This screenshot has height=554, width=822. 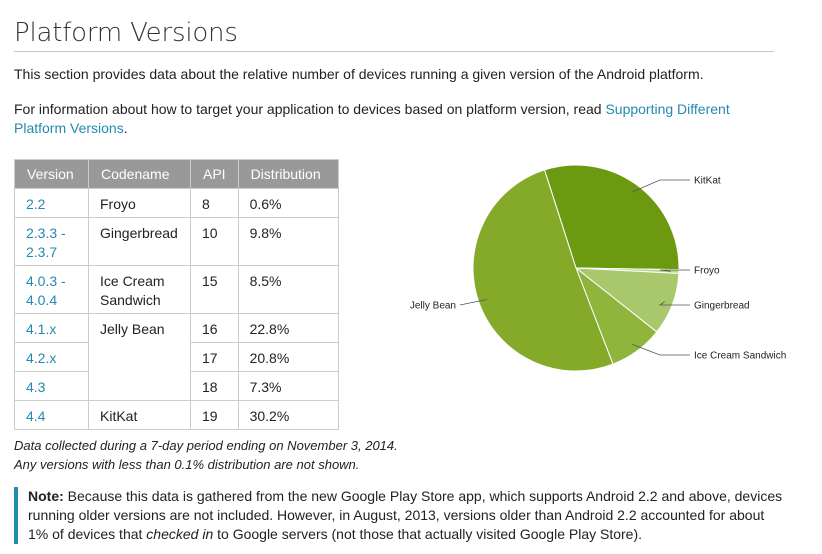 What do you see at coordinates (139, 357) in the screenshot?
I see `codename-cell: Jelly Bean` at bounding box center [139, 357].